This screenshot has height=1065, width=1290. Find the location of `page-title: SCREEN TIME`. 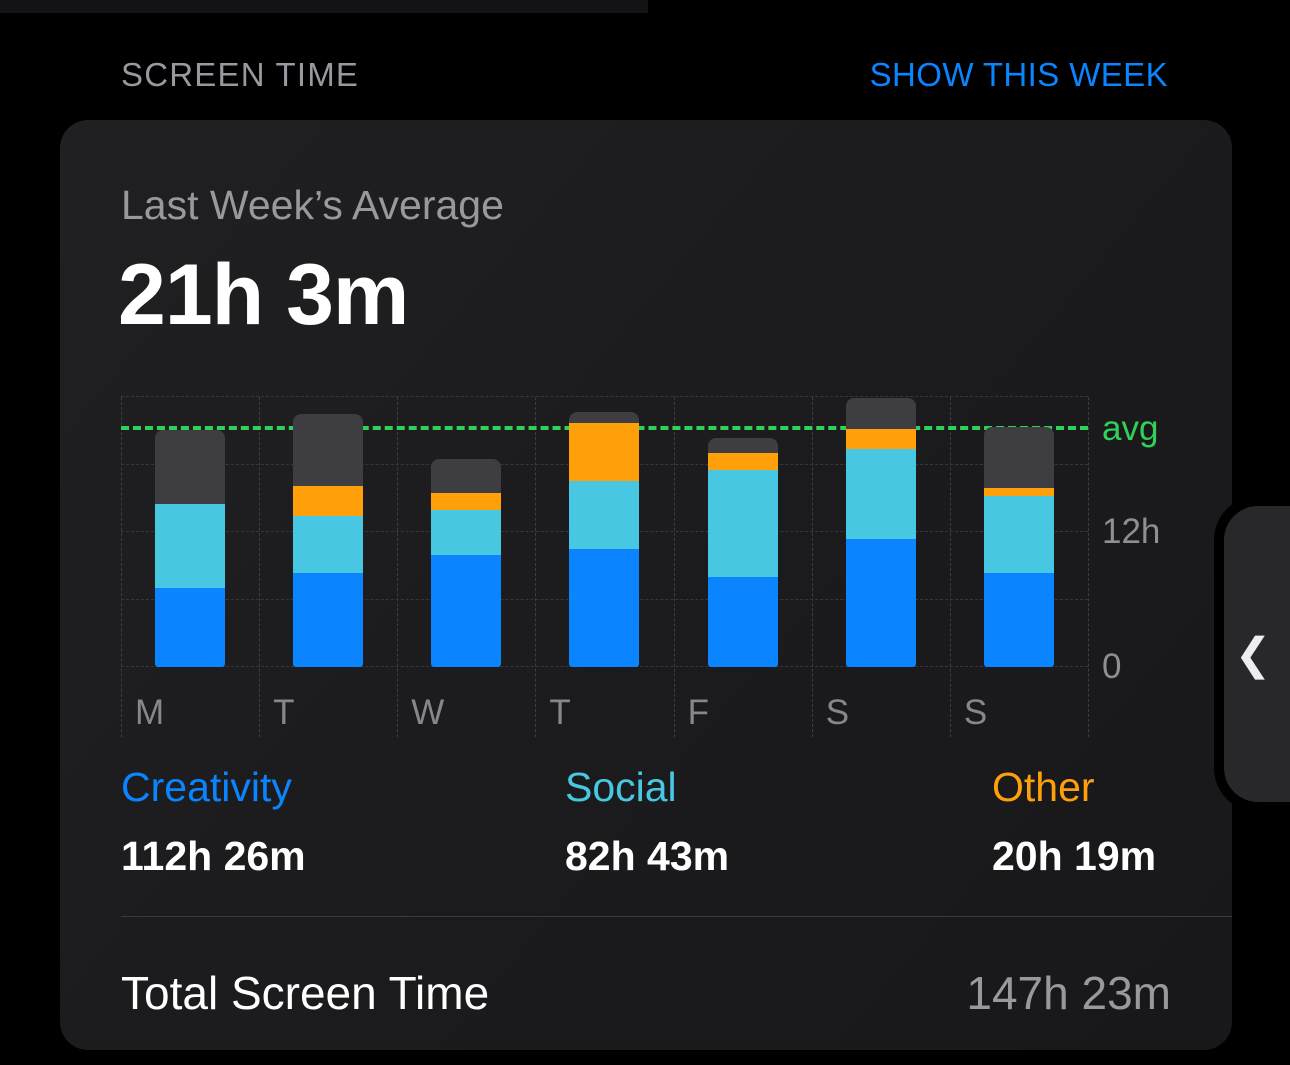

page-title: SCREEN TIME is located at coordinates (240, 74).